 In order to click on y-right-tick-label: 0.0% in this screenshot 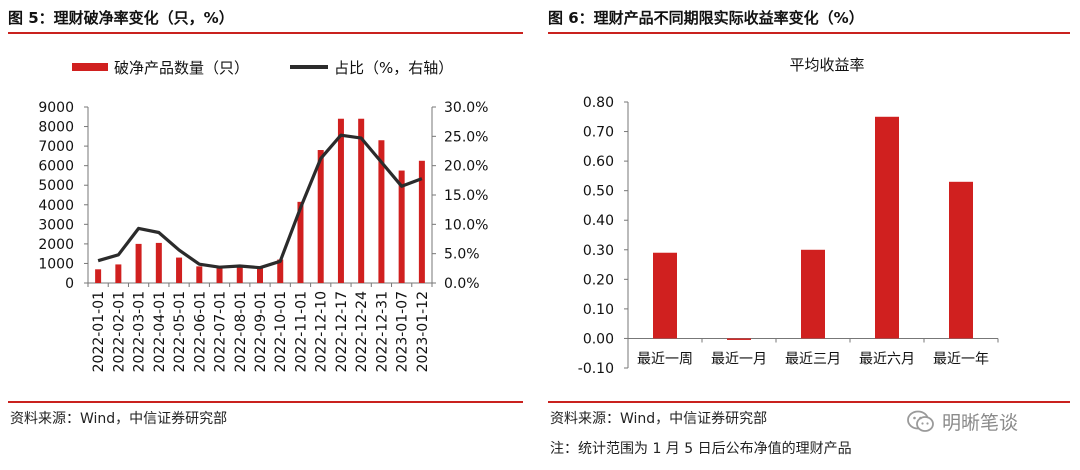, I will do `click(462, 284)`.